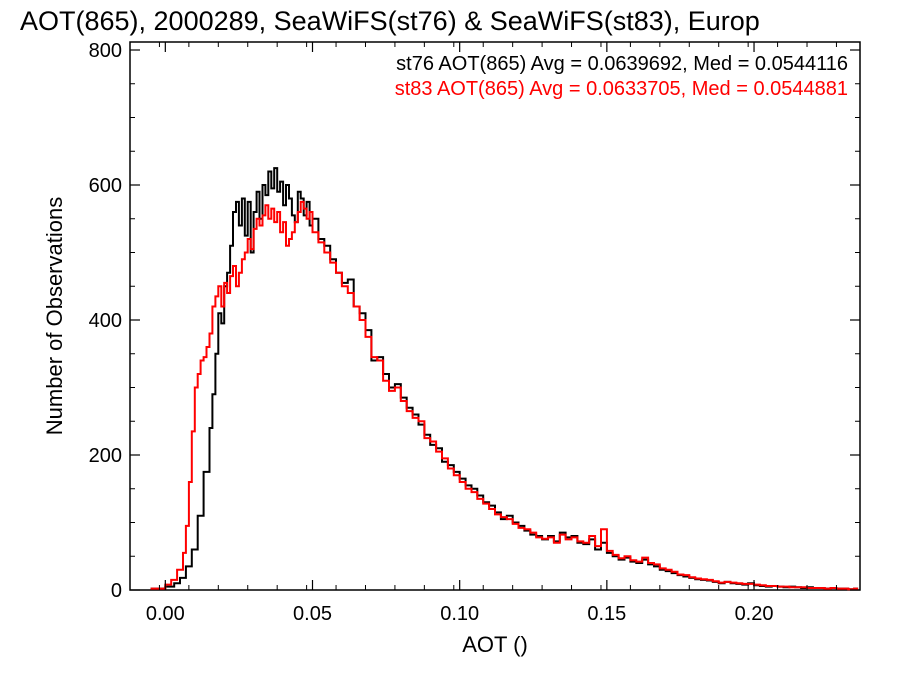 The image size is (900, 675). I want to click on x-tick-label: 0.00, so click(165, 614).